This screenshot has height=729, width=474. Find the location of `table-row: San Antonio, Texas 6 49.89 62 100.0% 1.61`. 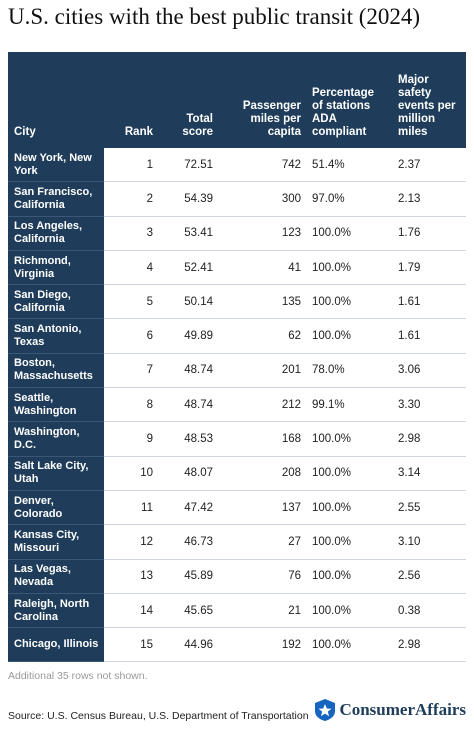

table-row: San Antonio, Texas 6 49.89 62 100.0% 1.61 is located at coordinates (237, 336).